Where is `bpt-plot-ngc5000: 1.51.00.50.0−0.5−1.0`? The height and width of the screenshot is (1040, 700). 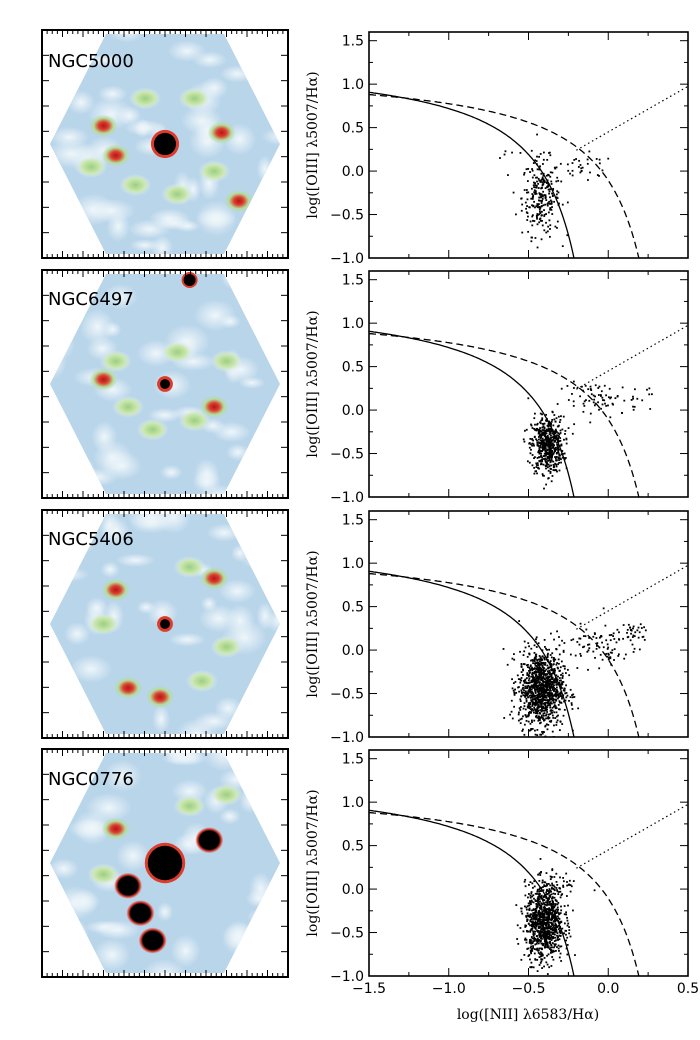
bpt-plot-ngc5000: 1.51.00.50.0−0.5−1.0 is located at coordinates (509, 149).